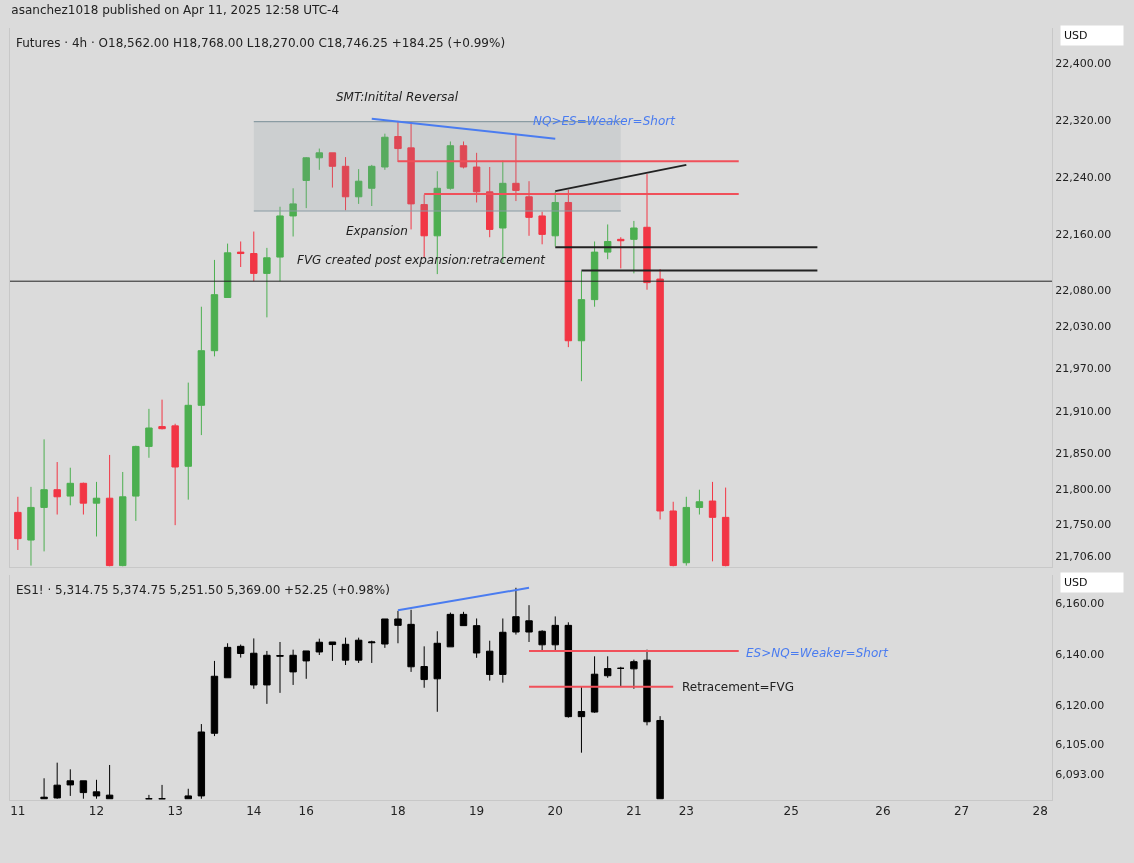  Describe the element at coordinates (1080, 775) in the screenshot. I see `y-tick-label: 6,093.00` at that location.